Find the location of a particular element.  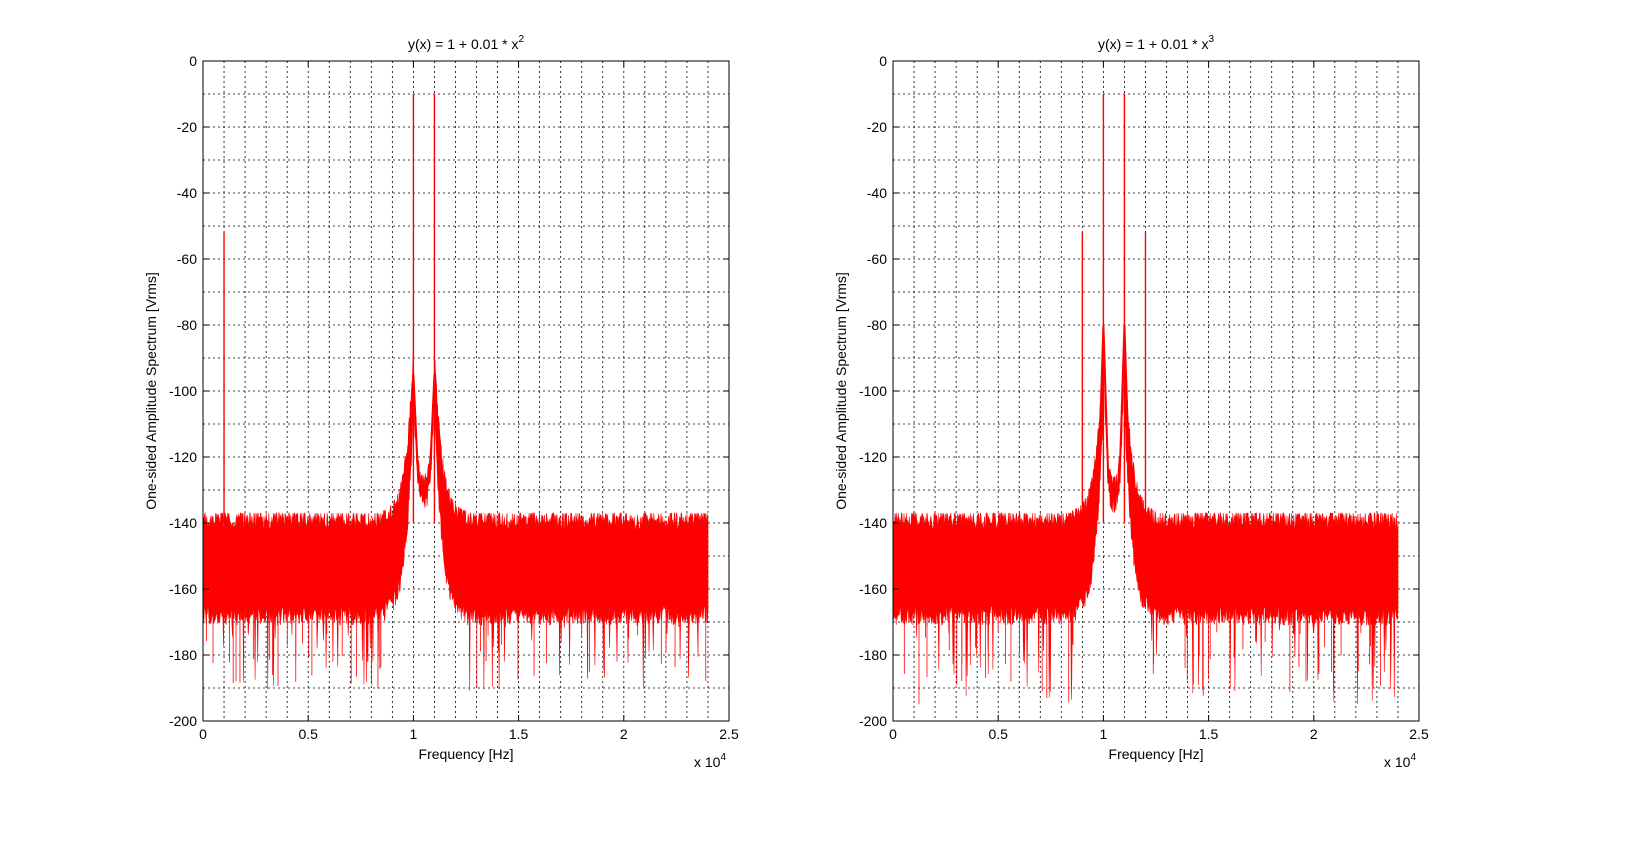

chart-title-right: y(x) = 1 + 0.01 * x3 is located at coordinates (1156, 43).